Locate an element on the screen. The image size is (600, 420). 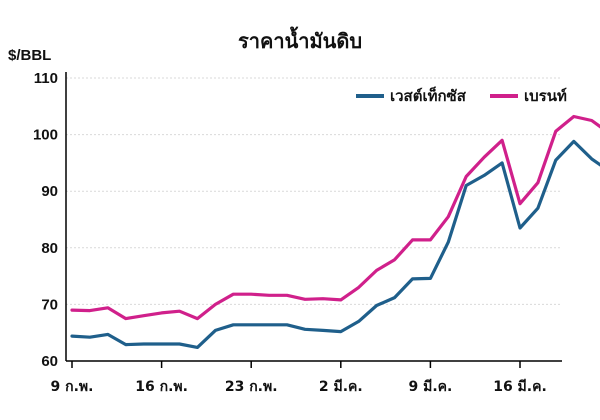
y-axis-unit-label: $/BBL is located at coordinates (29, 55).